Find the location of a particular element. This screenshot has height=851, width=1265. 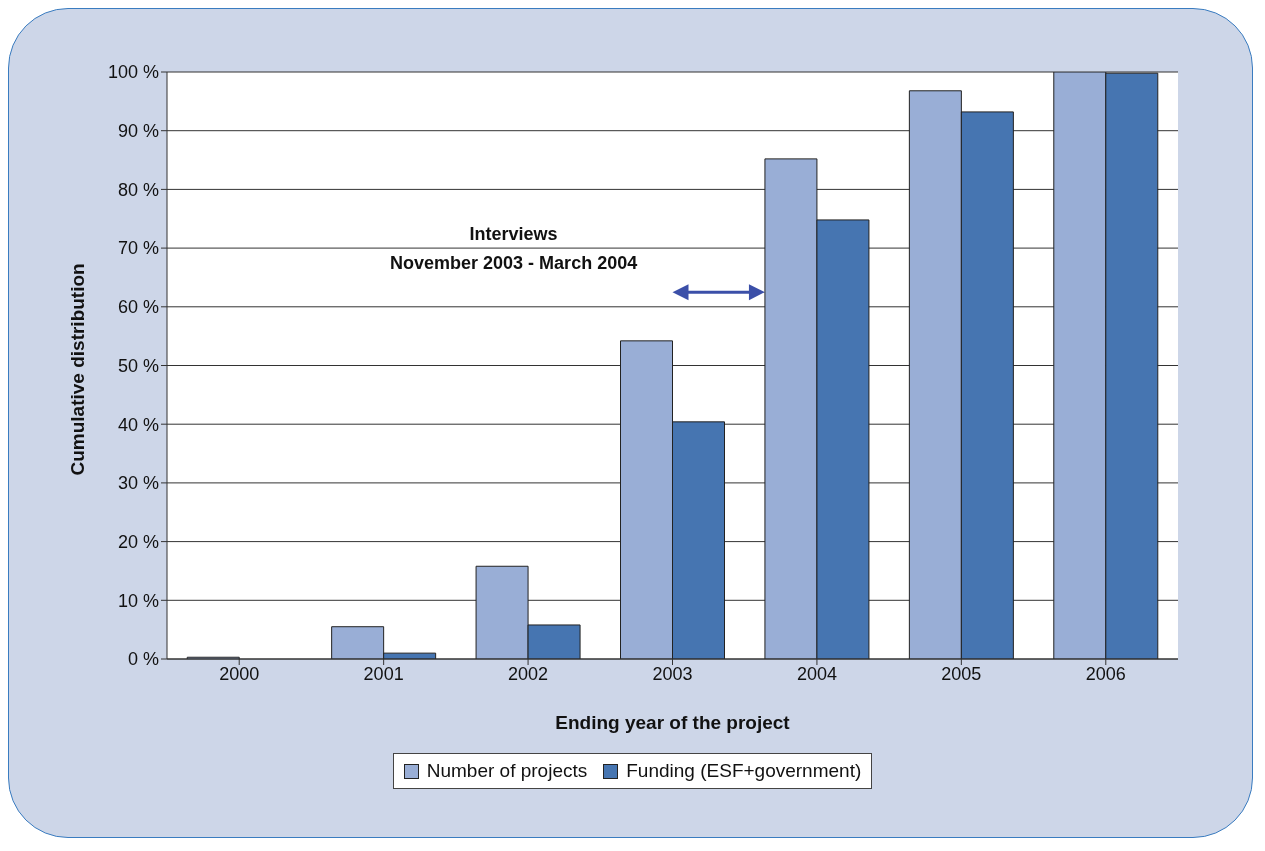

y-tick-label: 30 % is located at coordinates (138, 483).